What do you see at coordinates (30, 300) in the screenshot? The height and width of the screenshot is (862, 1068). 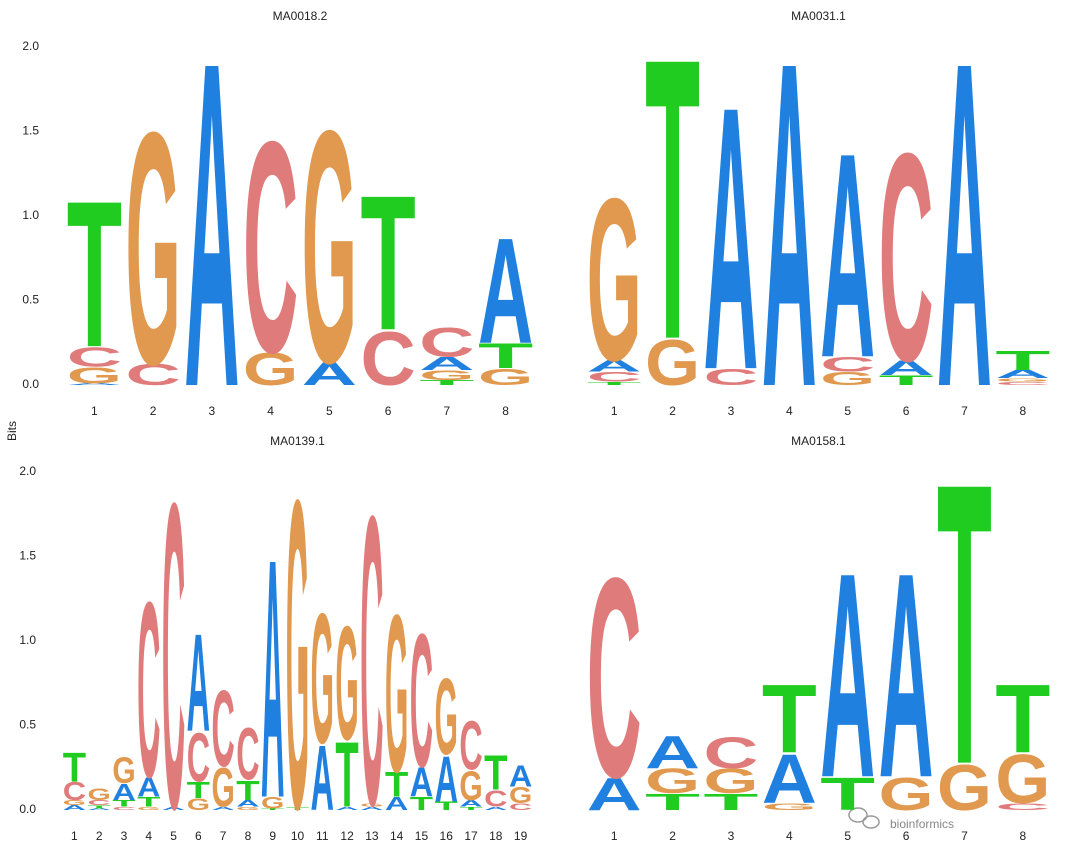 I see `y-tick-label: 0.5` at bounding box center [30, 300].